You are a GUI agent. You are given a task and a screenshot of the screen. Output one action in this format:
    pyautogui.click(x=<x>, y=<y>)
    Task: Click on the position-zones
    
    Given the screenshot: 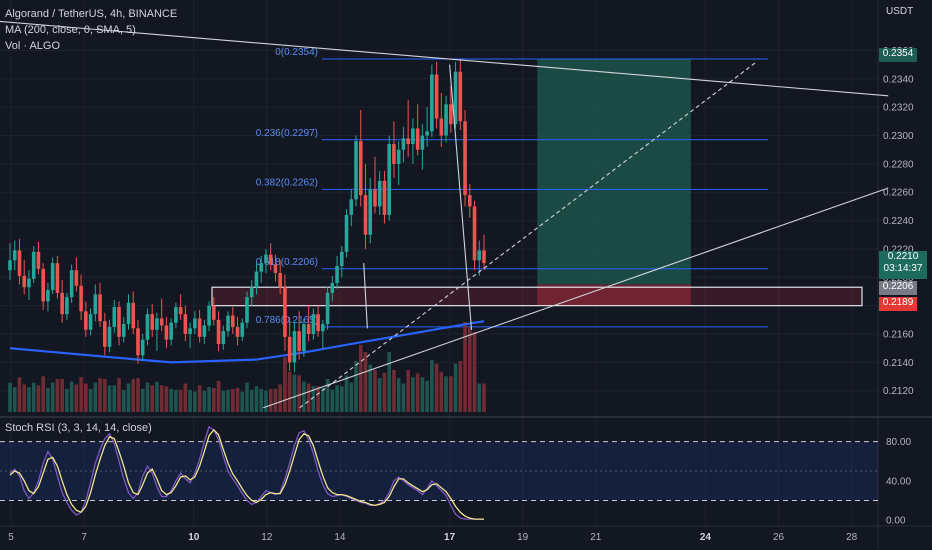 What is the action you would take?
    pyautogui.click(x=614, y=182)
    